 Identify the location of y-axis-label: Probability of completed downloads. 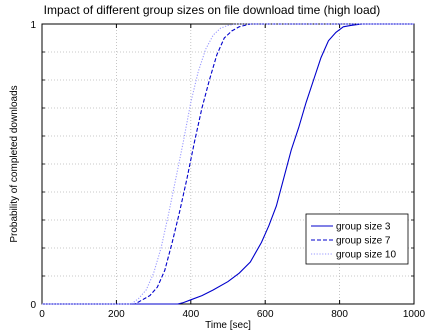
(14, 163).